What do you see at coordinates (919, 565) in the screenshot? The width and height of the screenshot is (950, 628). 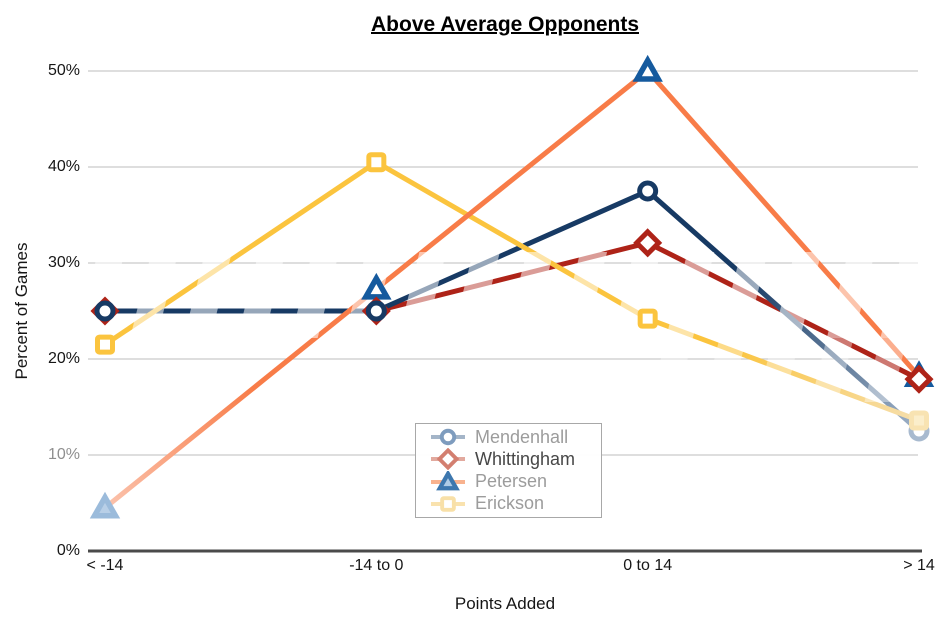 I see `x-tick-label-4: > 14` at bounding box center [919, 565].